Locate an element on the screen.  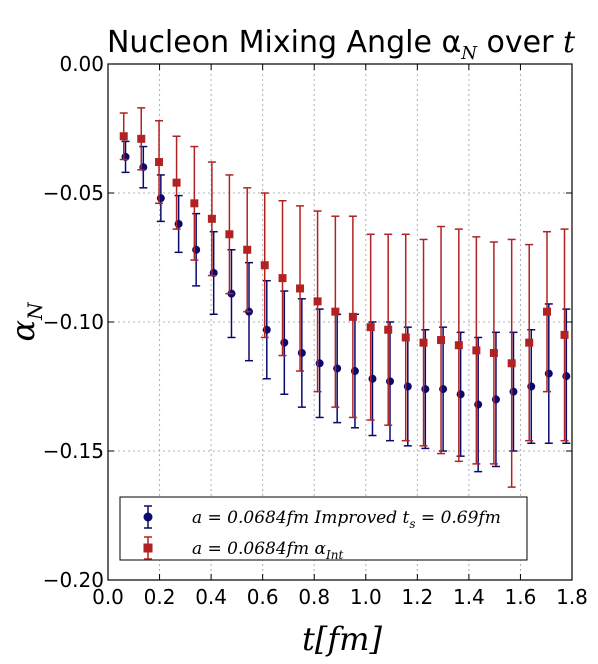
chart-title: Nucleon Mixing Angle αN over t is located at coordinates (341, 44).